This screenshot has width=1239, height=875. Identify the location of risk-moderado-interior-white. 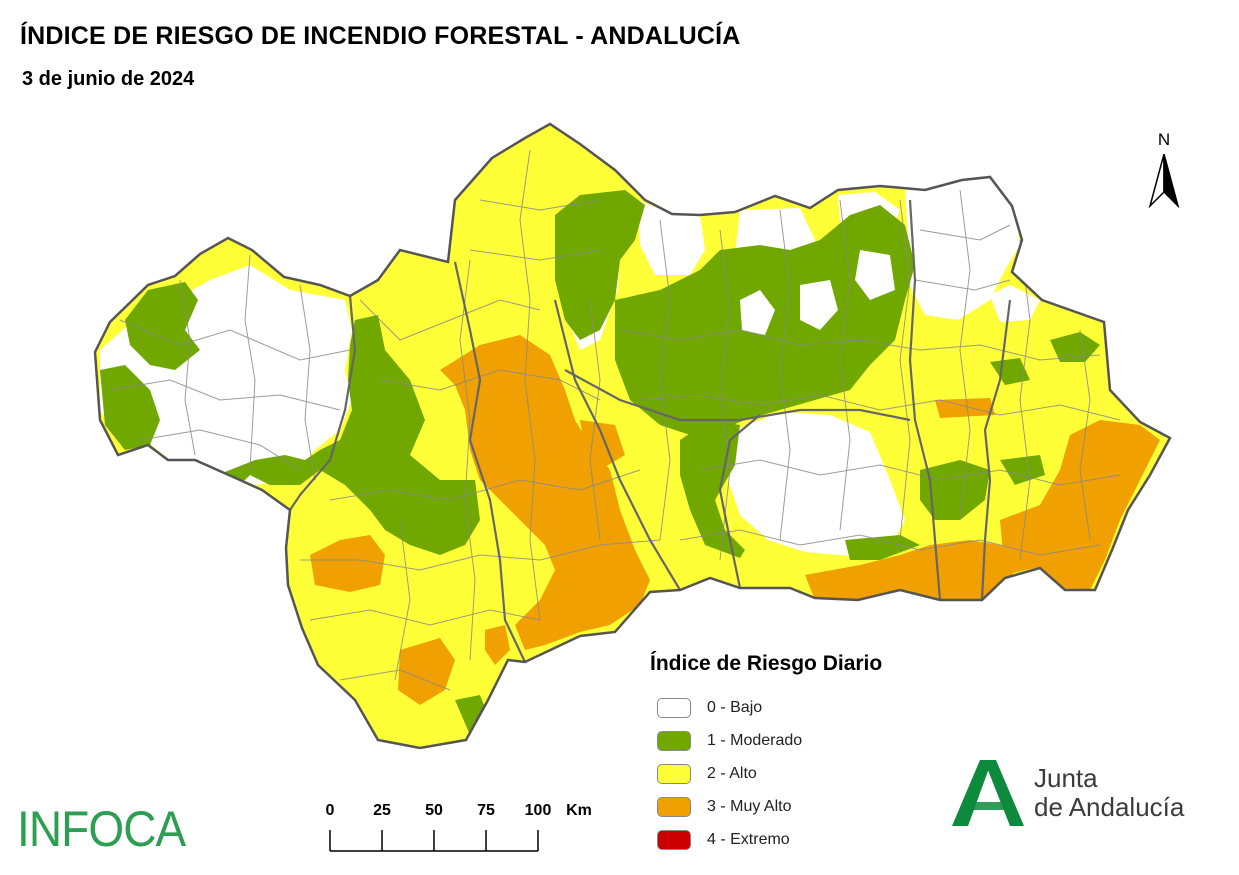
(817, 292).